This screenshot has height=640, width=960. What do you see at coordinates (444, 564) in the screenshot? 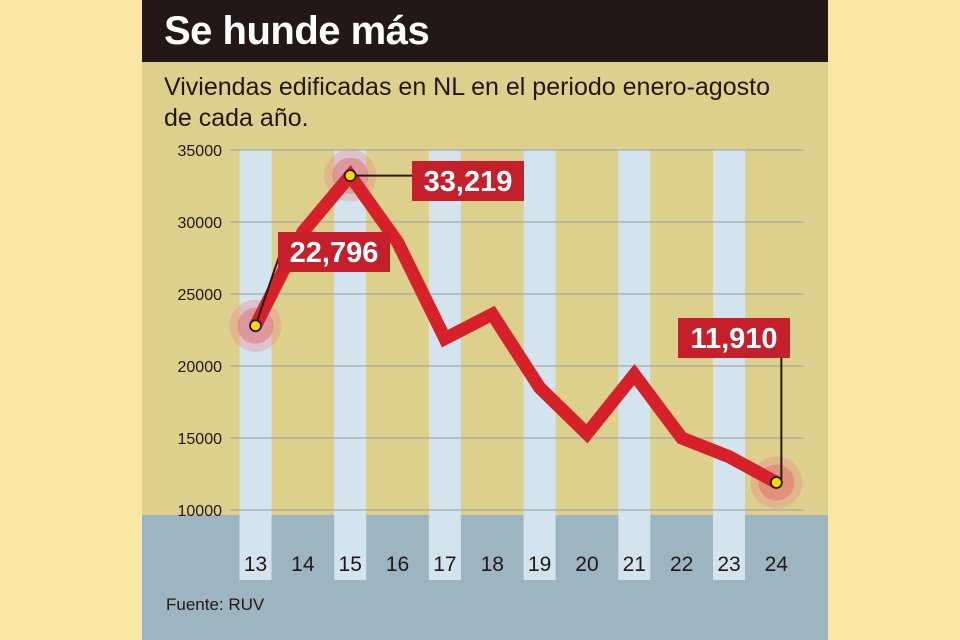
I see `x-tick-label: 17` at bounding box center [444, 564].